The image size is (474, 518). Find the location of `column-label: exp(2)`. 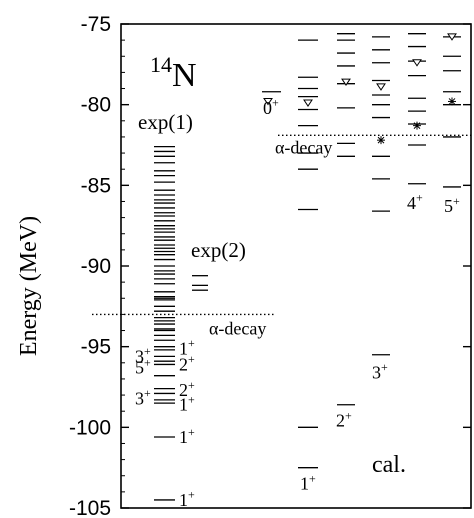

column-label: exp(2) is located at coordinates (218, 250).